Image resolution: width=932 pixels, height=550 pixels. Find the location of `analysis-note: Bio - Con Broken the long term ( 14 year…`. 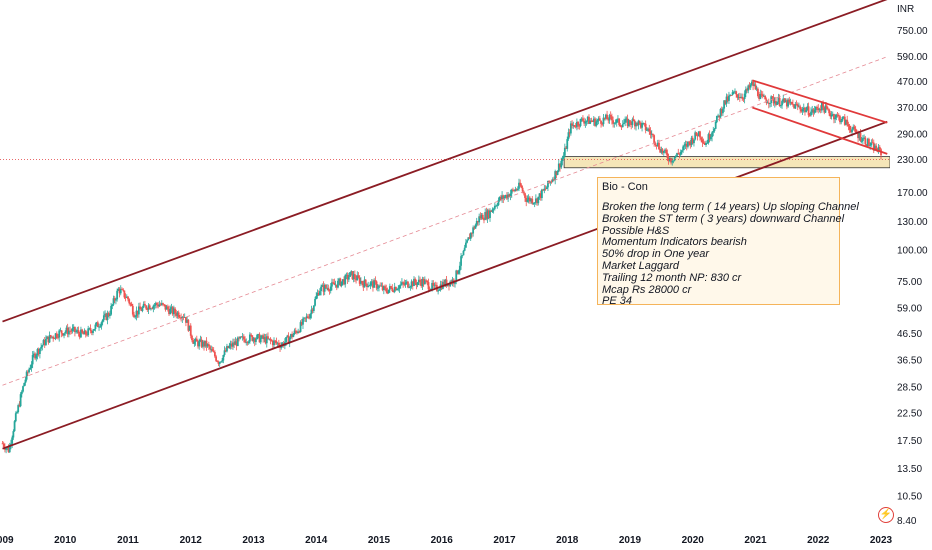

analysis-note: Bio - Con Broken the long term ( 14 year… is located at coordinates (728, 242).